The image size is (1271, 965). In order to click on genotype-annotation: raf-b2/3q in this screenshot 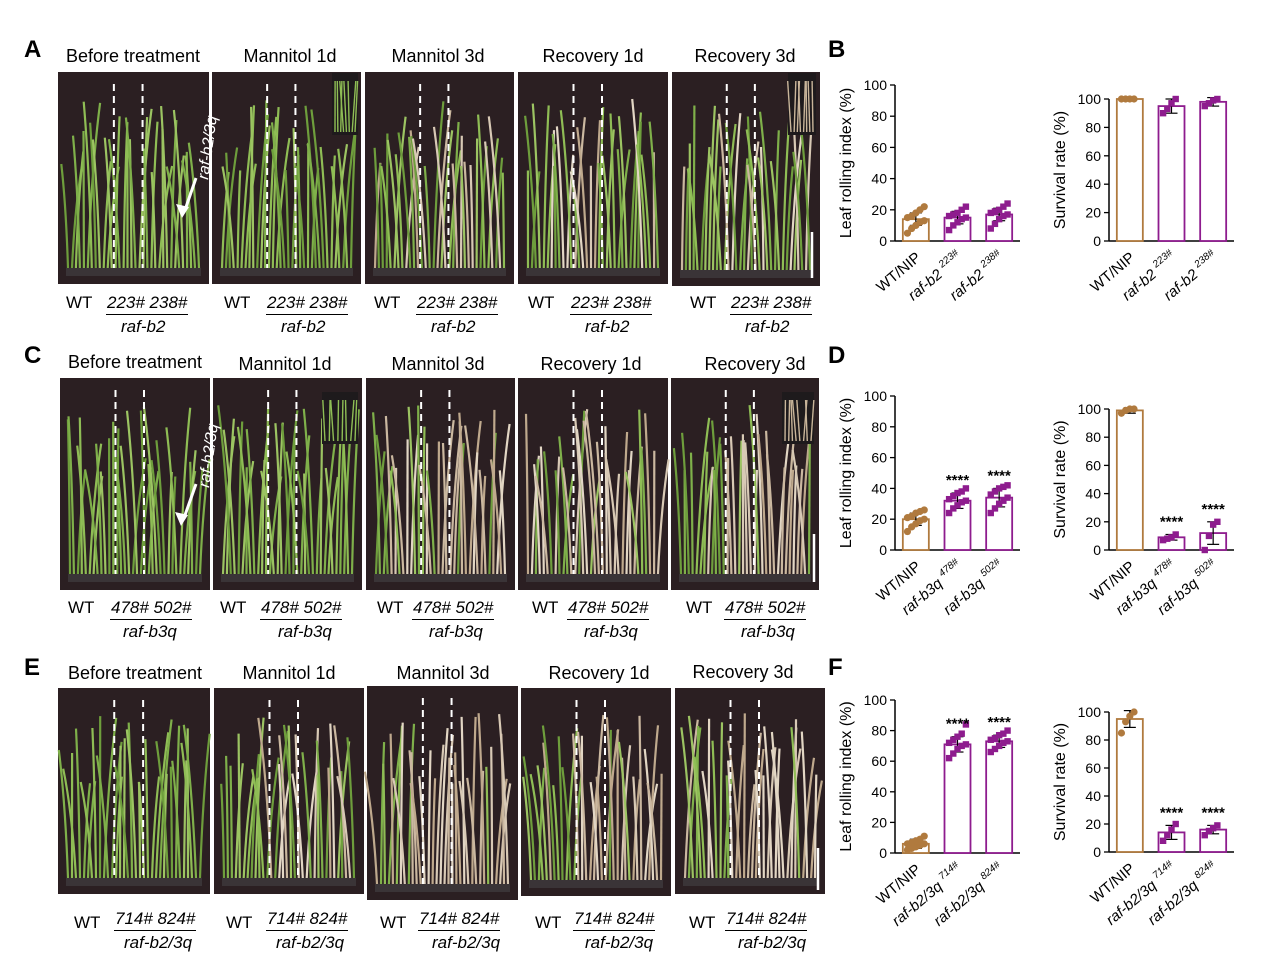, I will do `click(208, 148)`.